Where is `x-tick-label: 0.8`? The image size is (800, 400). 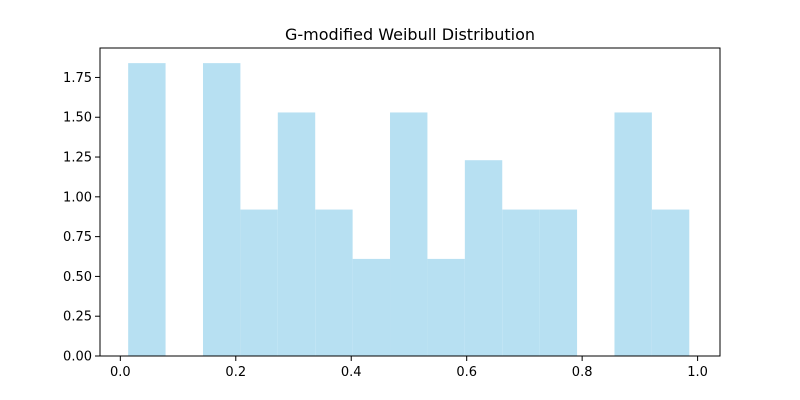
x-tick-label: 0.8 is located at coordinates (582, 372).